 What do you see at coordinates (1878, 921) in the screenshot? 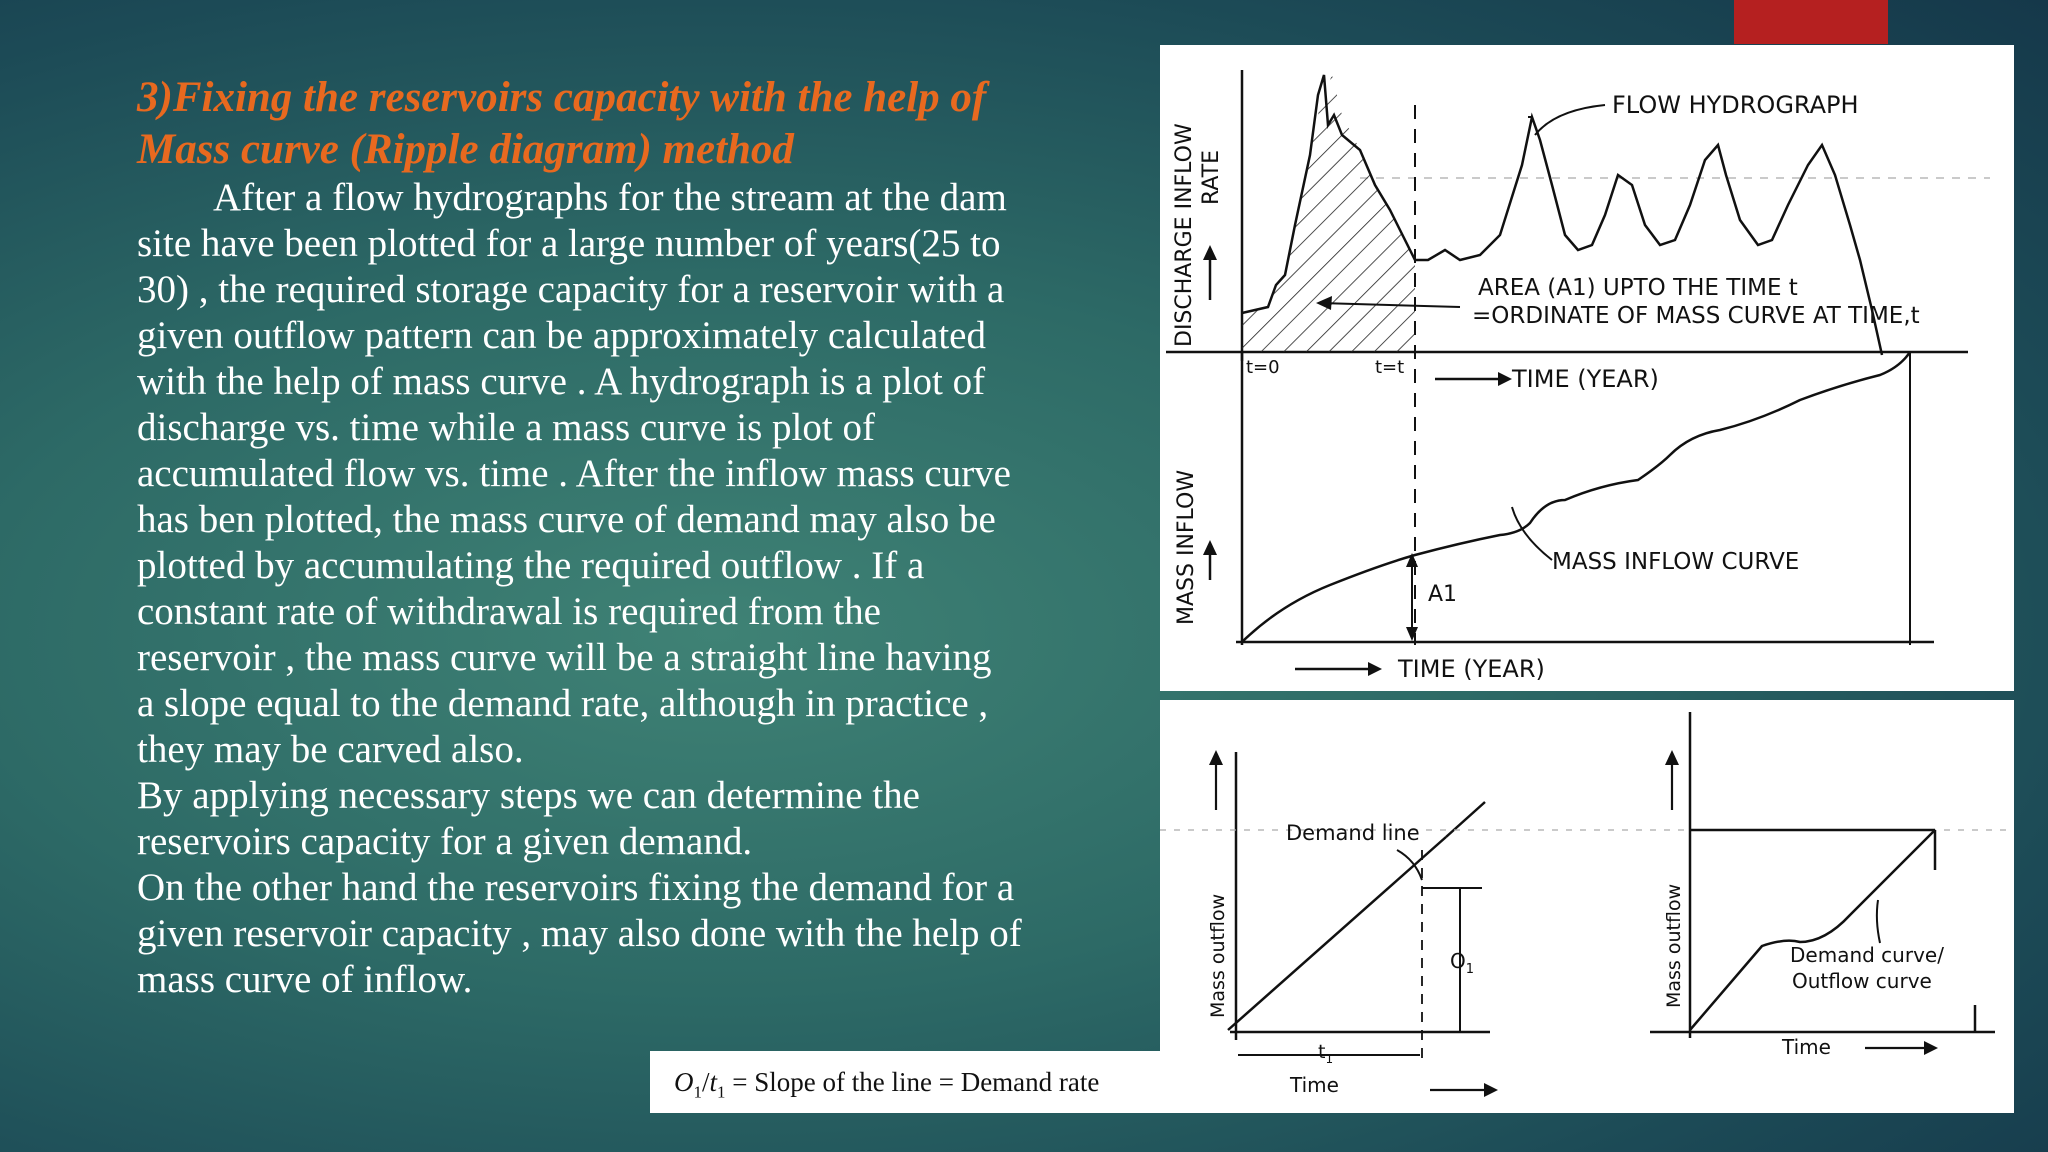
I see `demand-curve-pointer` at bounding box center [1878, 921].